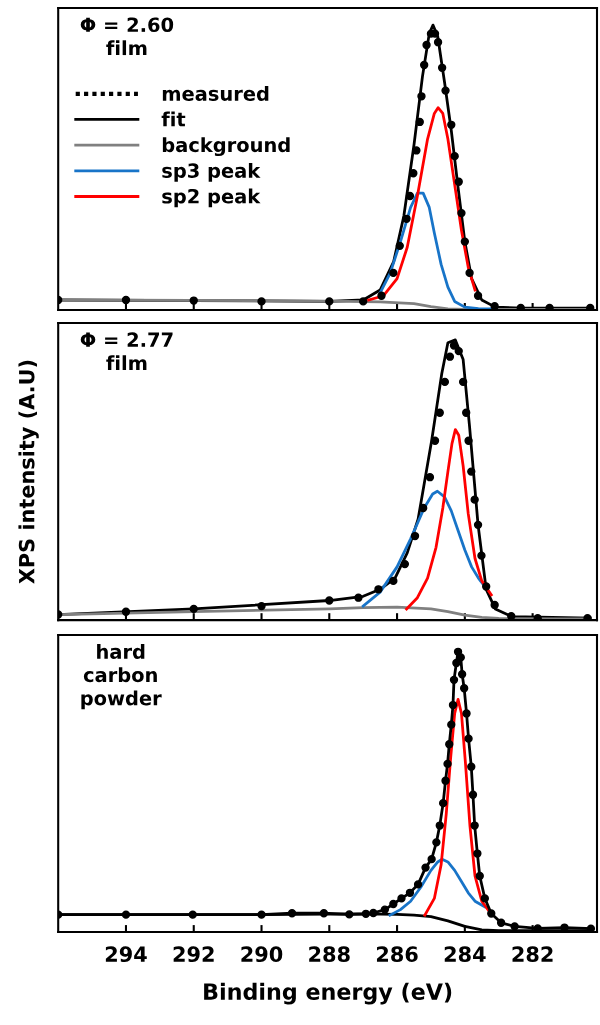 Image resolution: width=600 pixels, height=1025 pixels. Describe the element at coordinates (328, 993) in the screenshot. I see `x-axis-title: Binding energy (eV)` at that location.